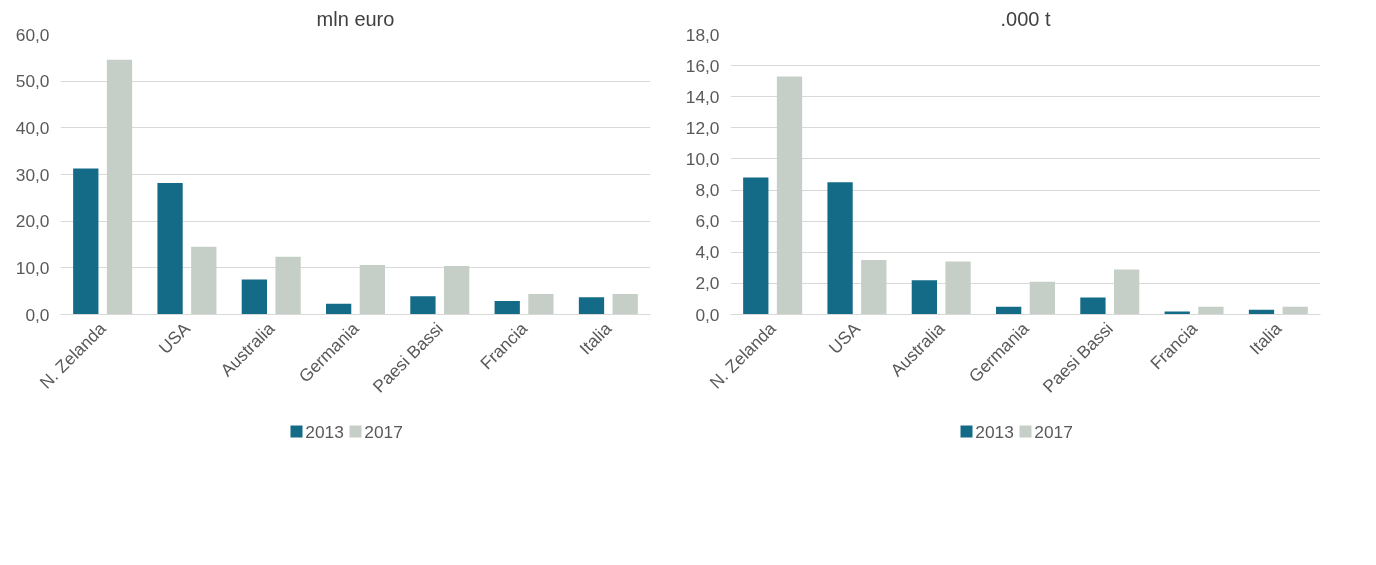 The image size is (1376, 565). I want to click on chart-title: .000 t, so click(1025, 18).